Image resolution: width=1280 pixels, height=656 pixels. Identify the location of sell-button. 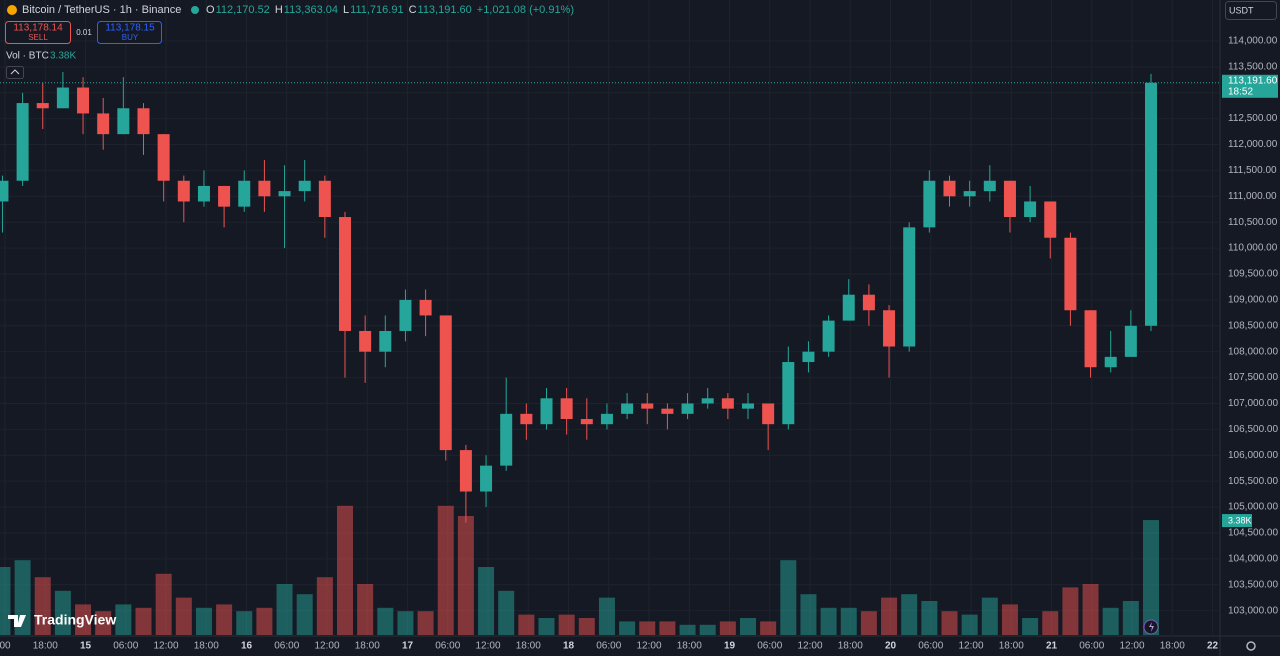
(38, 32).